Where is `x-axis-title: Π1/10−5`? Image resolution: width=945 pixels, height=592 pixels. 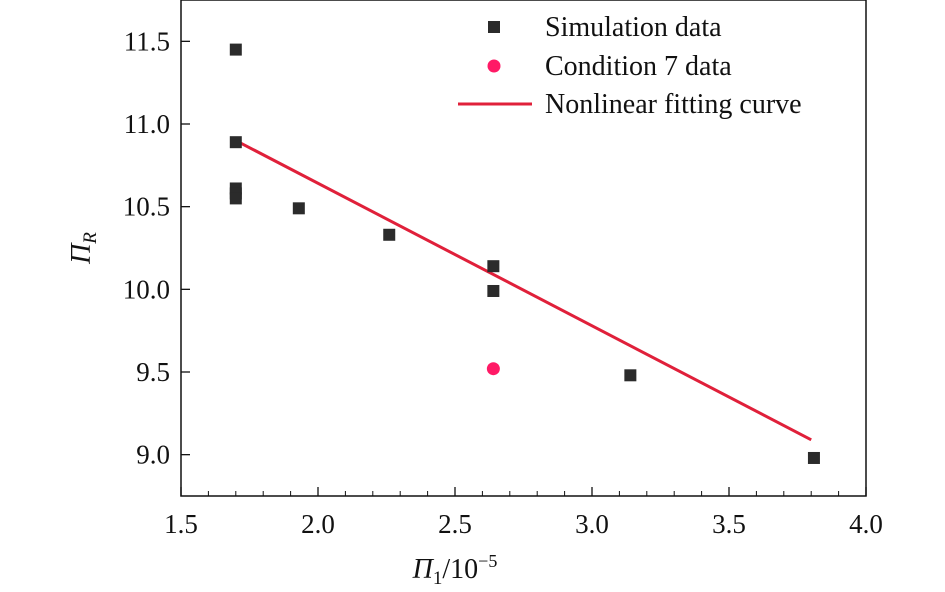 x-axis-title: Π1/10−5 is located at coordinates (455, 570).